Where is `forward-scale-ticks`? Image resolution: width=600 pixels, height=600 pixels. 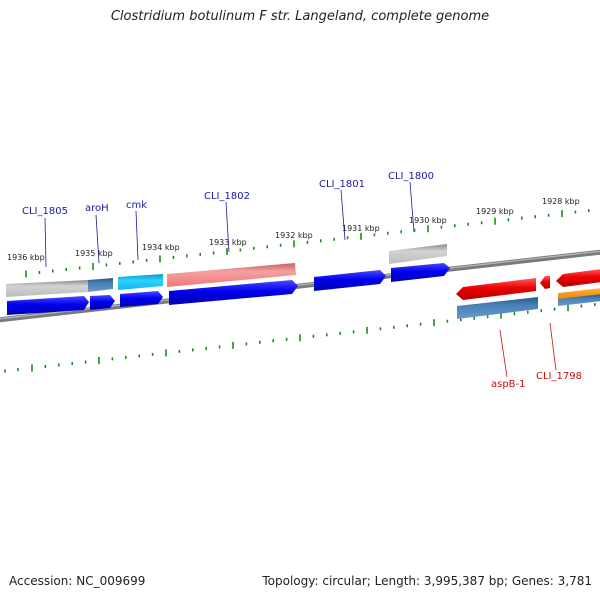
forward-scale-ticks is located at coordinates (307, 243).